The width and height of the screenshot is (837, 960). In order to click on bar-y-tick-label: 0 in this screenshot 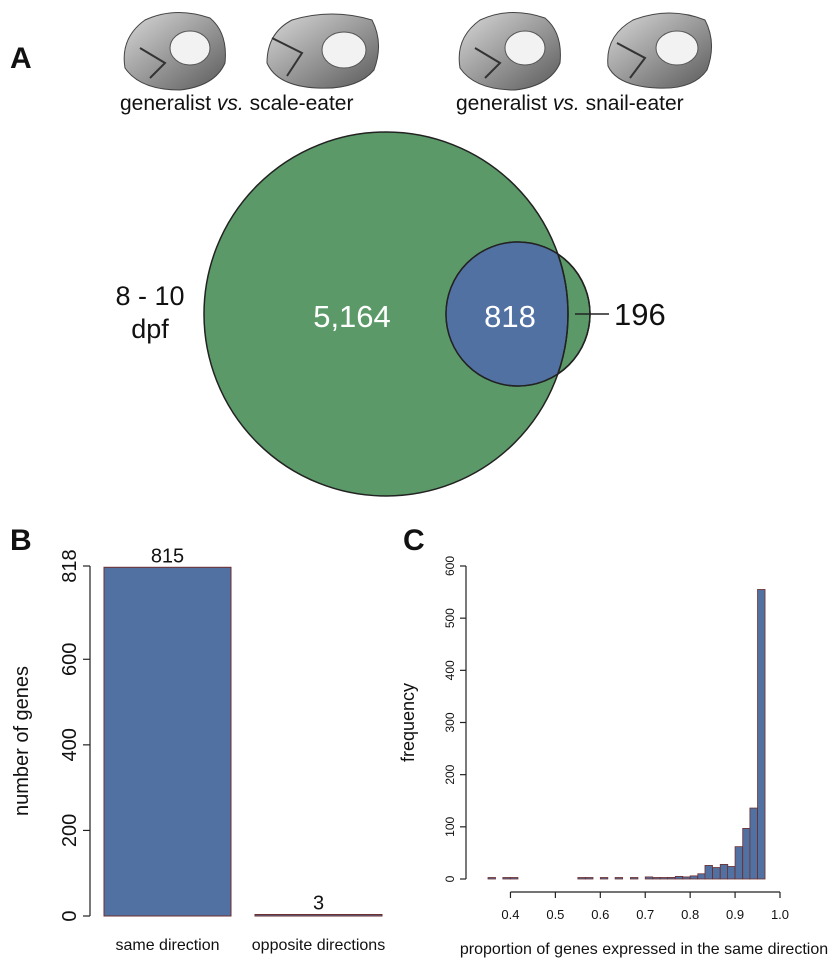, I will do `click(70, 915)`.